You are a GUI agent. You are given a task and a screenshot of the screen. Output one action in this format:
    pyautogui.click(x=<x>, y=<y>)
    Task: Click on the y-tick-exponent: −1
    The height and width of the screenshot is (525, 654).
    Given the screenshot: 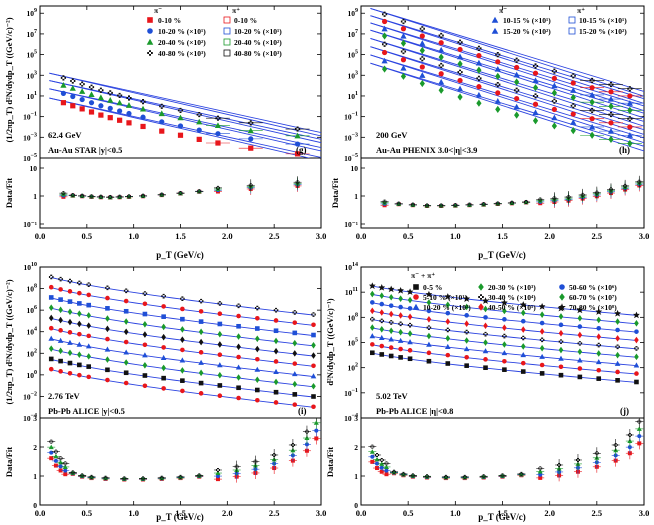 What is the action you would take?
    pyautogui.click(x=34, y=115)
    